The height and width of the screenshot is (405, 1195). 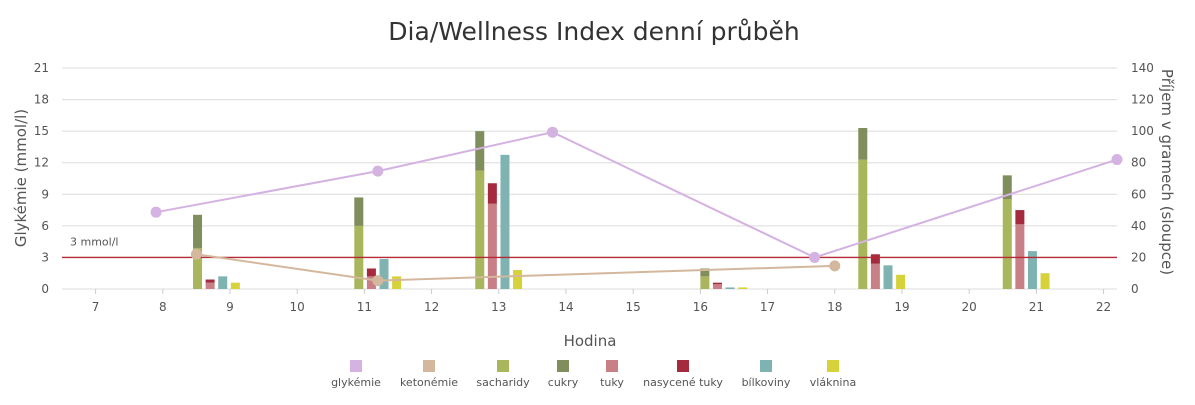 What do you see at coordinates (41, 100) in the screenshot?
I see `y-left-tick-label: 18` at bounding box center [41, 100].